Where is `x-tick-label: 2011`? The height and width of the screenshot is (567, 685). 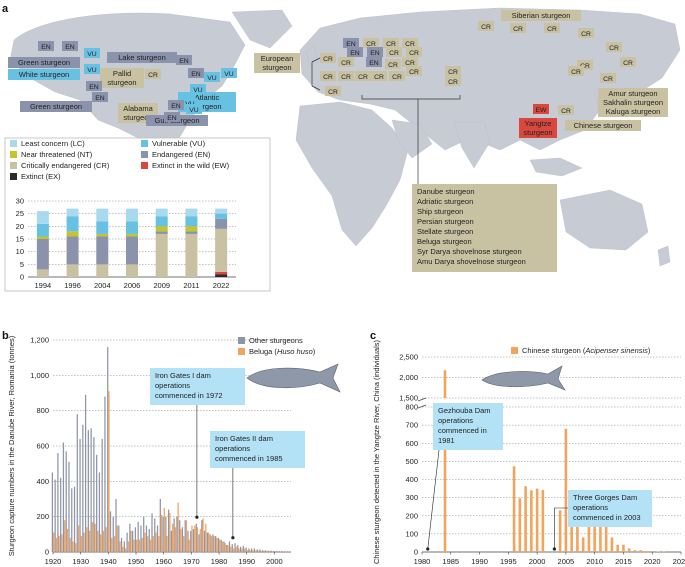 x-tick-label: 2011 is located at coordinates (191, 285).